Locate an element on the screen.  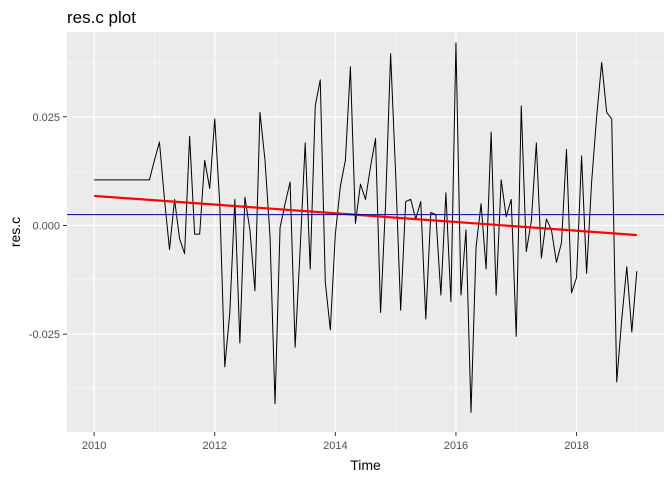
y-axis-ticks: -0.025 0.000 0.025 is located at coordinates (48, 226).